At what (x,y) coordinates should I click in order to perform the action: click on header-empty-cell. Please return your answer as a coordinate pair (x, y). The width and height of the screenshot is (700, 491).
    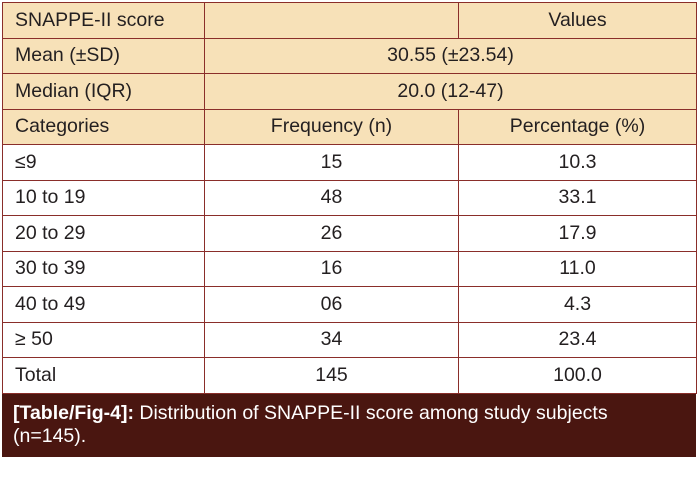
    Looking at the image, I should click on (331, 20).